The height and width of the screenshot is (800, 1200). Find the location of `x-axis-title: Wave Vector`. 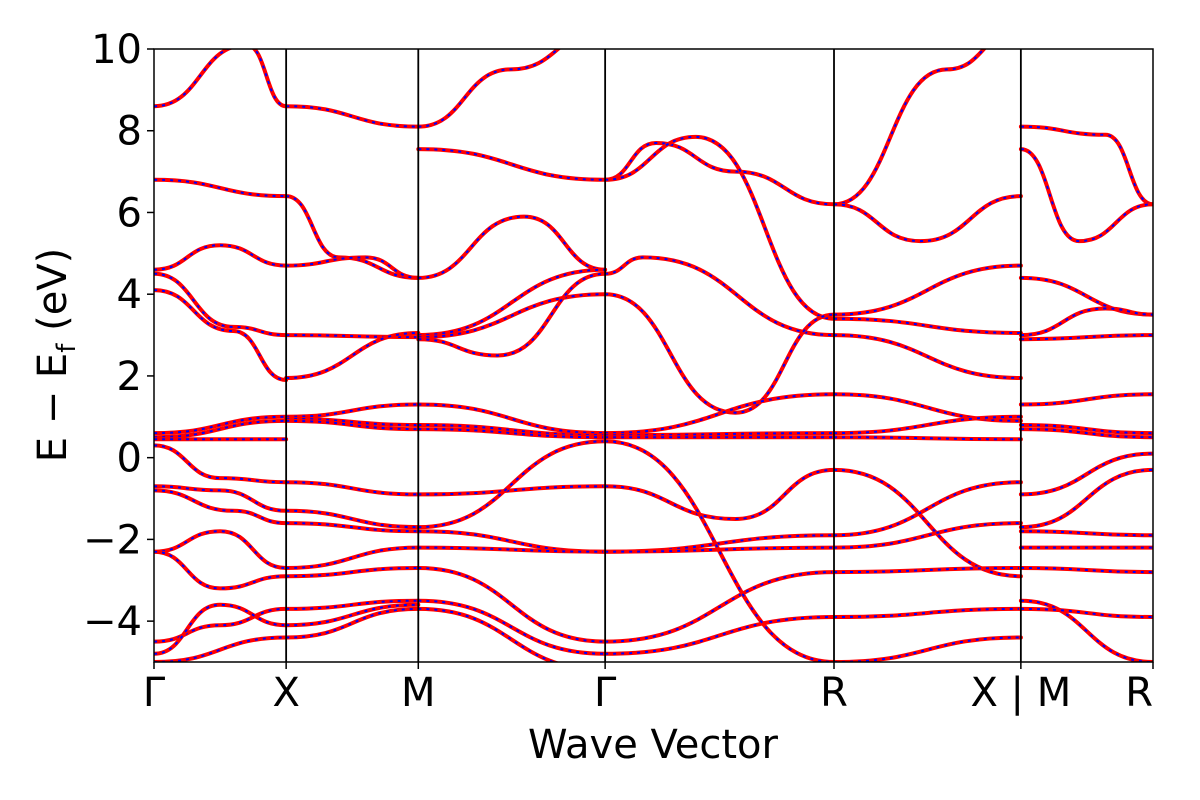

x-axis-title: Wave Vector is located at coordinates (653, 745).